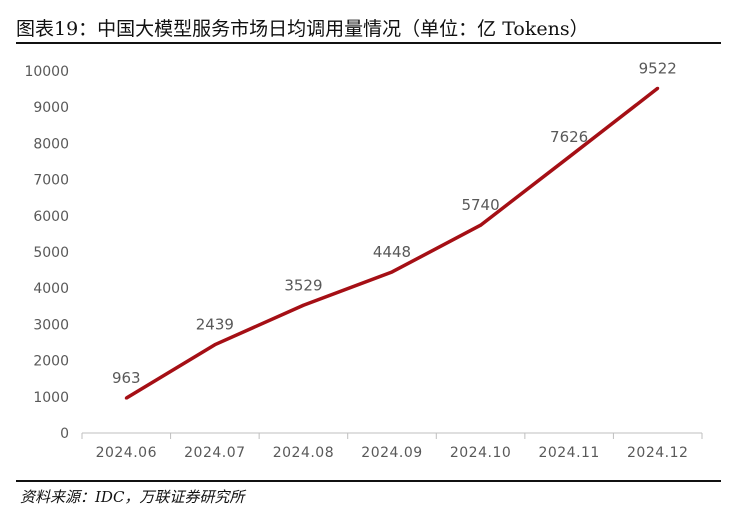  Describe the element at coordinates (132, 497) in the screenshot. I see `source-note: 资料来源：IDC，万联证券研究所` at that location.